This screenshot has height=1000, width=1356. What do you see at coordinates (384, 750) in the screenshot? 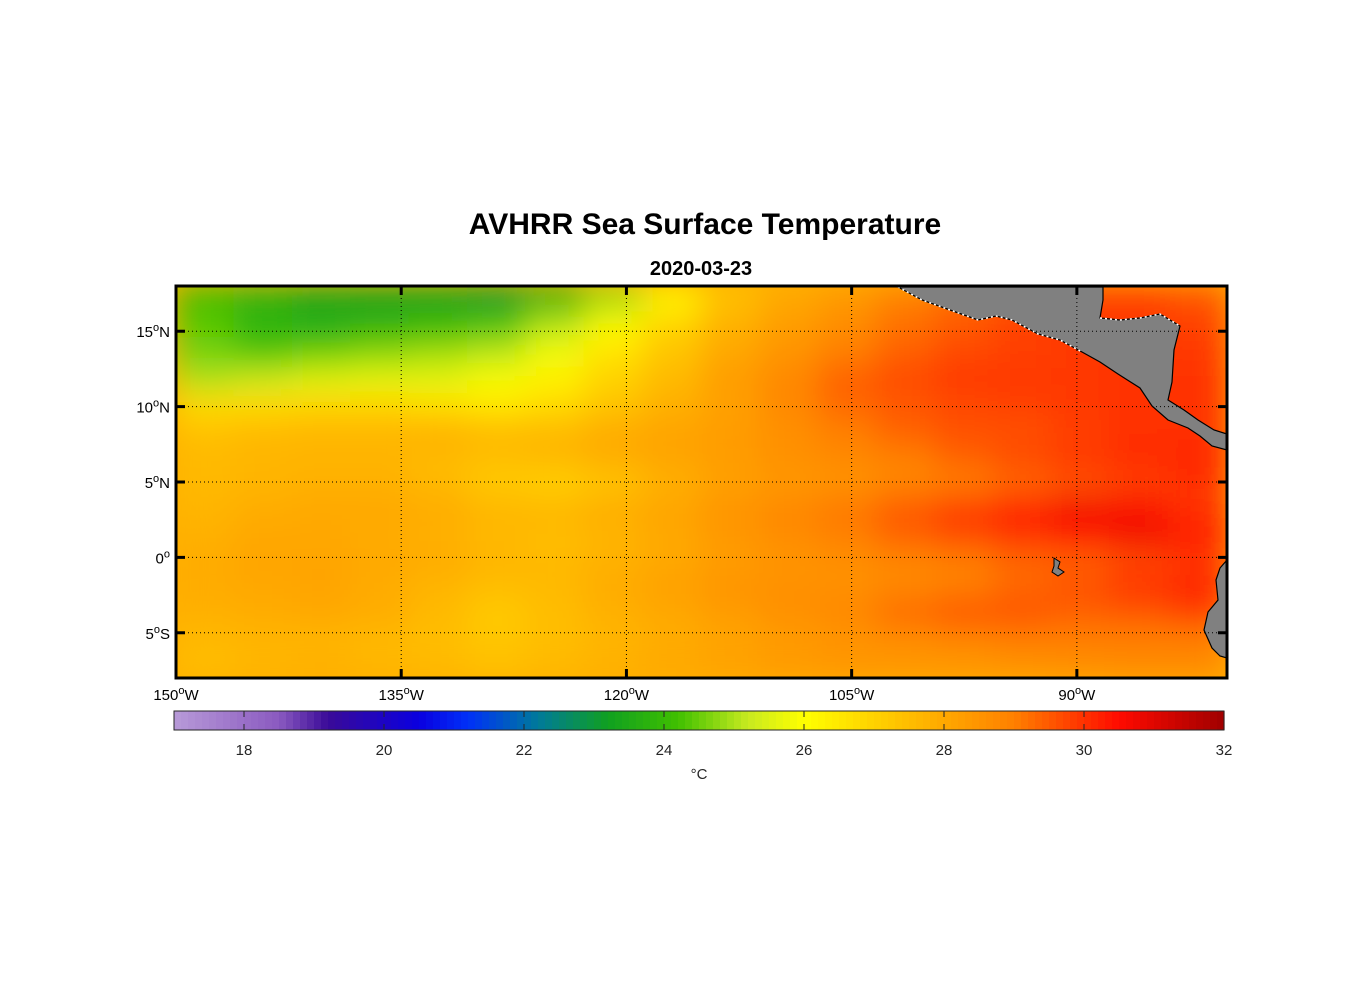
I see `colorbar-tick-label: 20` at bounding box center [384, 750].